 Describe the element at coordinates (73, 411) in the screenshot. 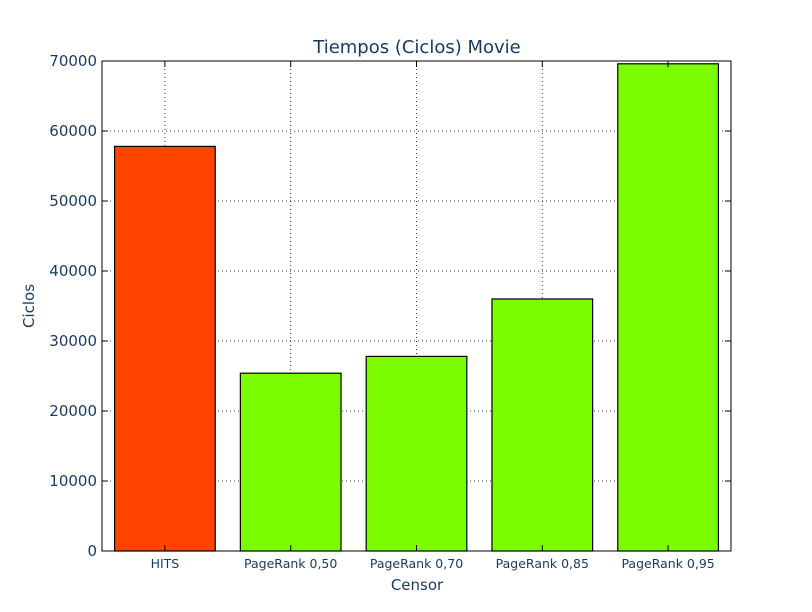

I see `y-tick-label: 20000` at that location.